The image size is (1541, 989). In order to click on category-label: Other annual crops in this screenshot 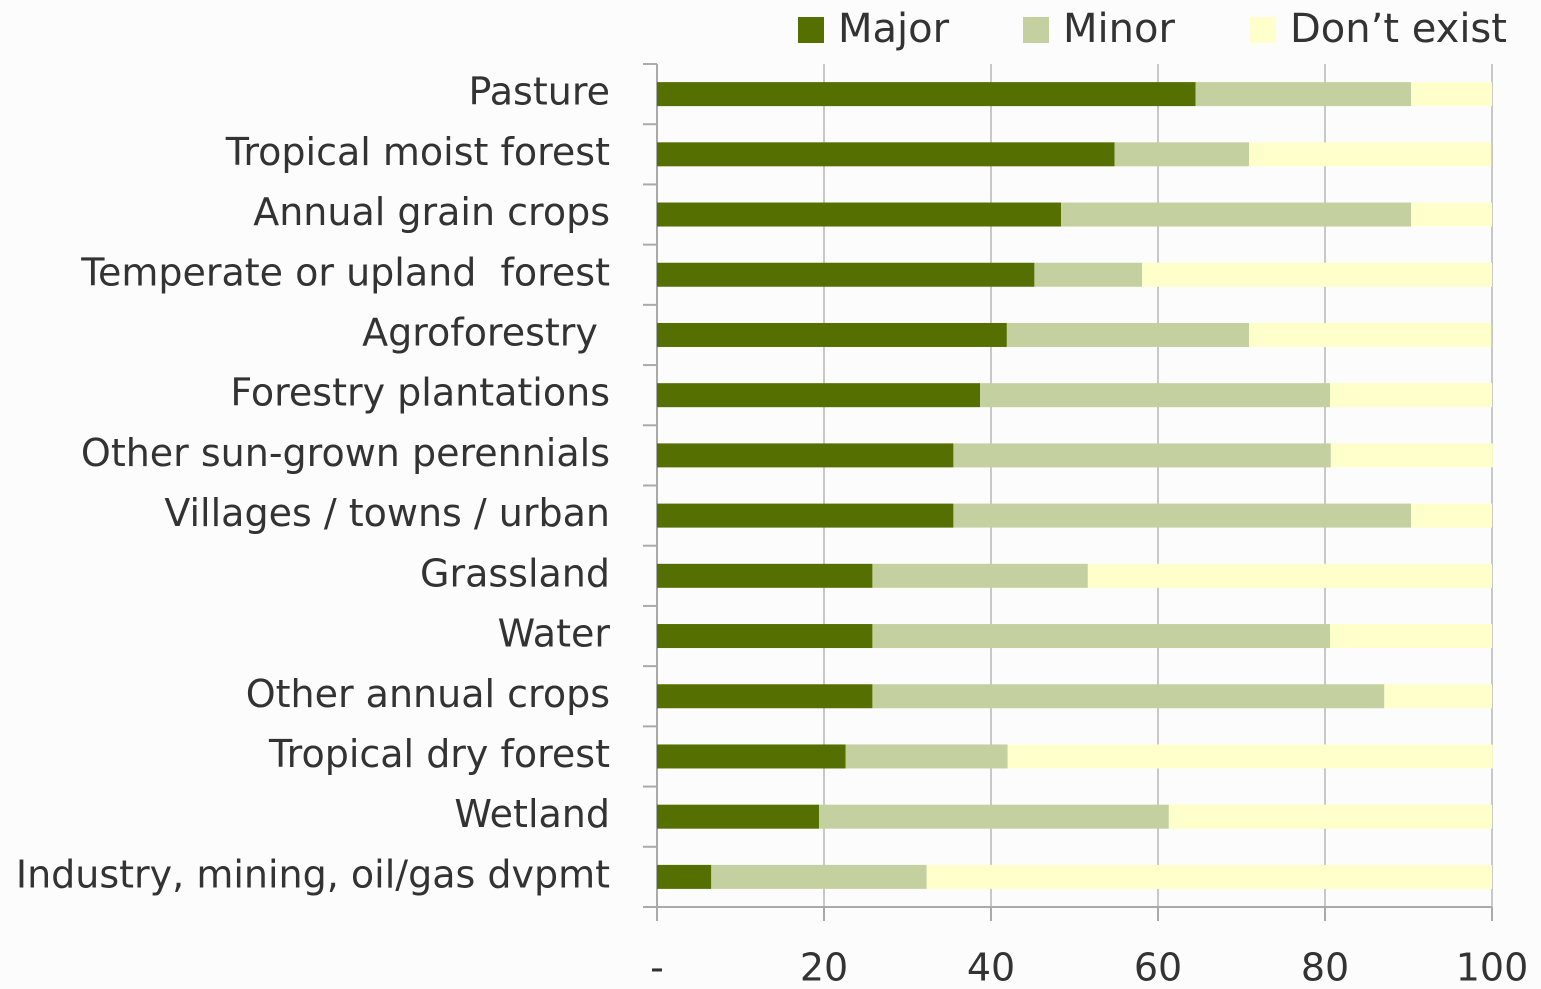, I will do `click(428, 694)`.